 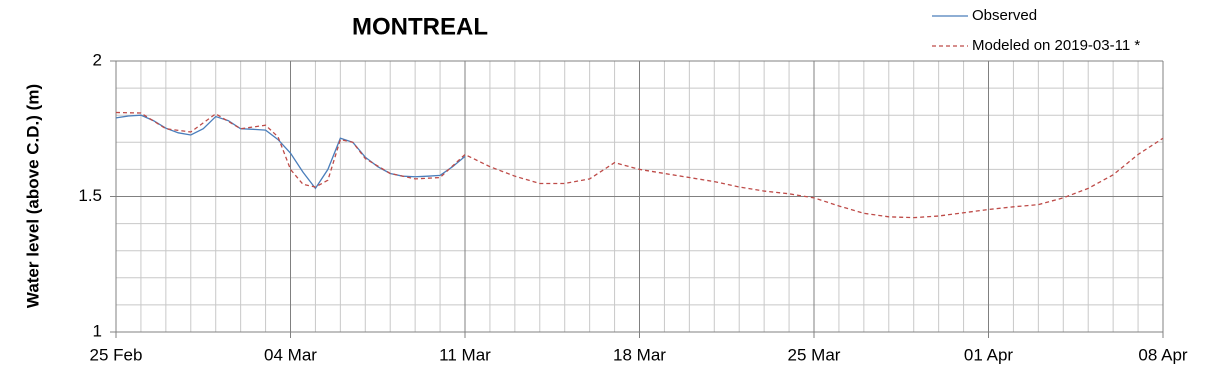 I want to click on x-tick-label: 25 Feb, so click(x=116, y=354).